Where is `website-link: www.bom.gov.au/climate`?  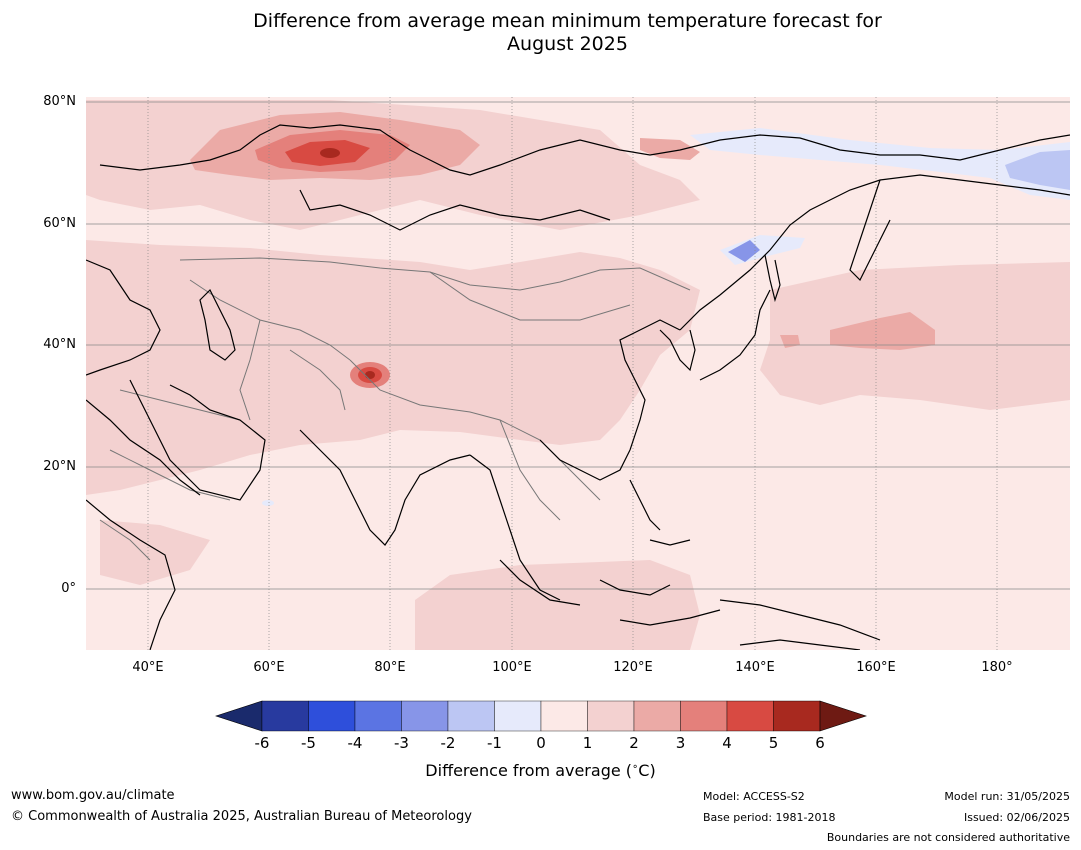
website-link: www.bom.gov.au/climate is located at coordinates (93, 795).